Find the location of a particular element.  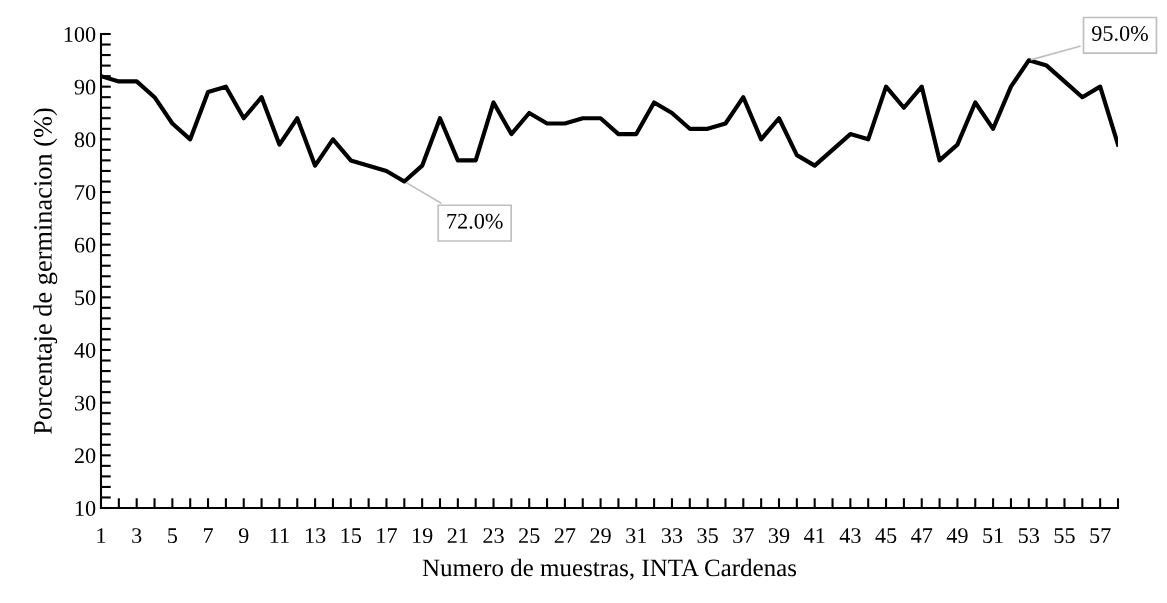

y-tick-label: 60 is located at coordinates (85, 245).